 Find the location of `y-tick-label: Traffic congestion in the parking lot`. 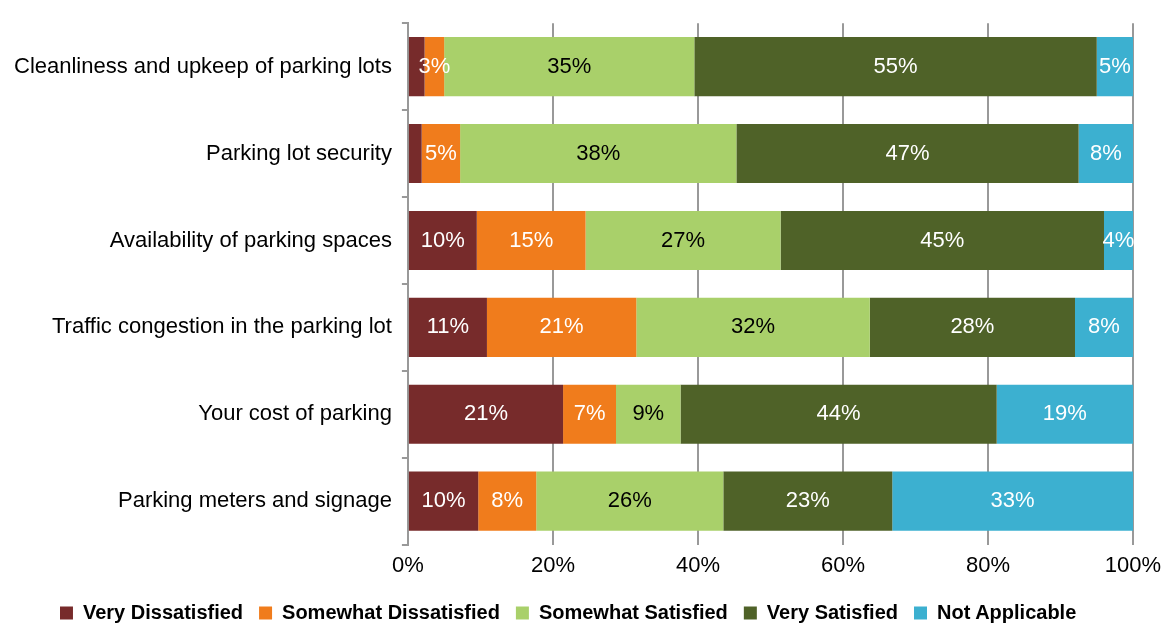

y-tick-label: Traffic congestion in the parking lot is located at coordinates (221, 326).